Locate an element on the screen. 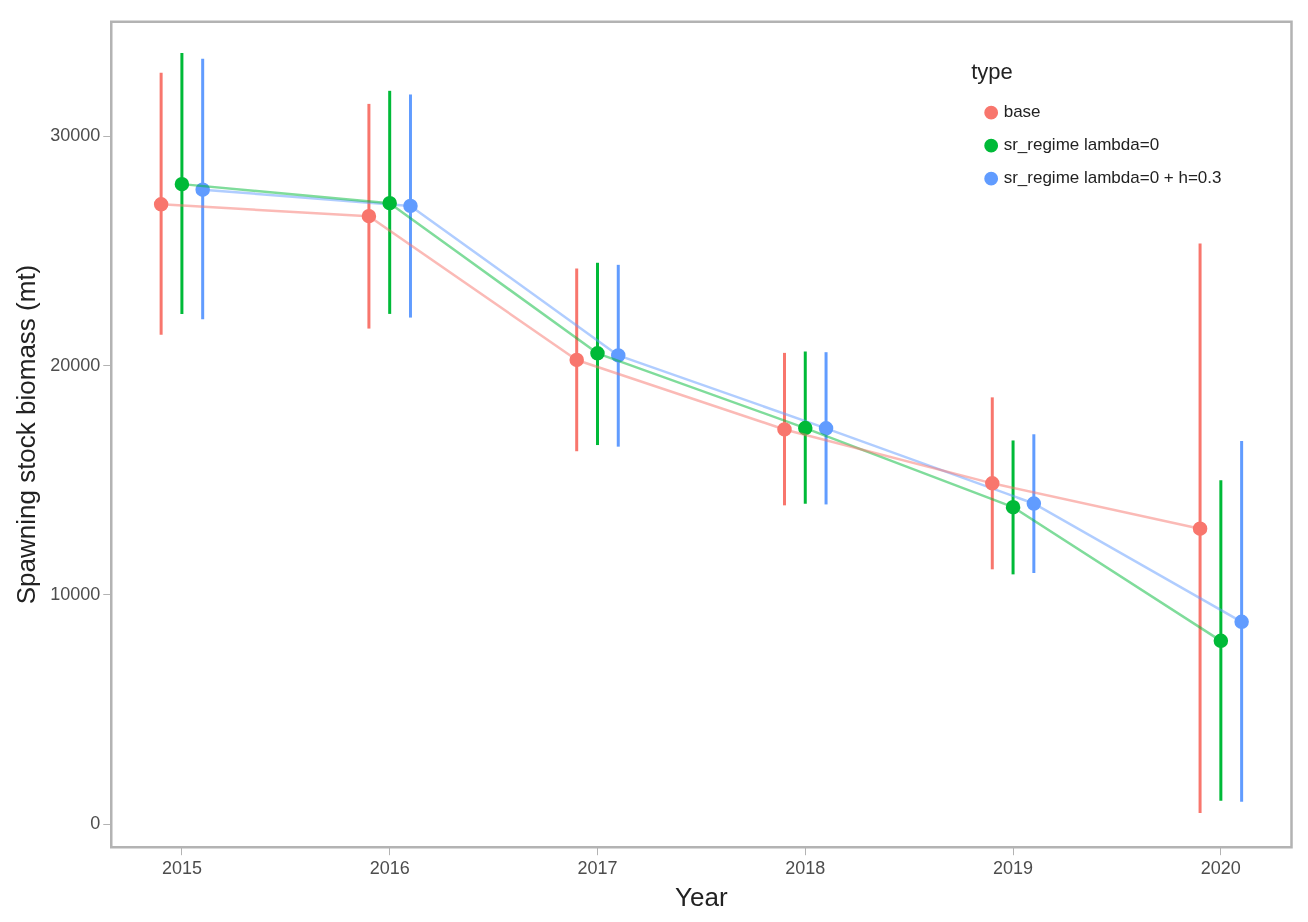 Image resolution: width=1308 pixels, height=922 pixels. x-tick-label: 2020 is located at coordinates (1220, 867).